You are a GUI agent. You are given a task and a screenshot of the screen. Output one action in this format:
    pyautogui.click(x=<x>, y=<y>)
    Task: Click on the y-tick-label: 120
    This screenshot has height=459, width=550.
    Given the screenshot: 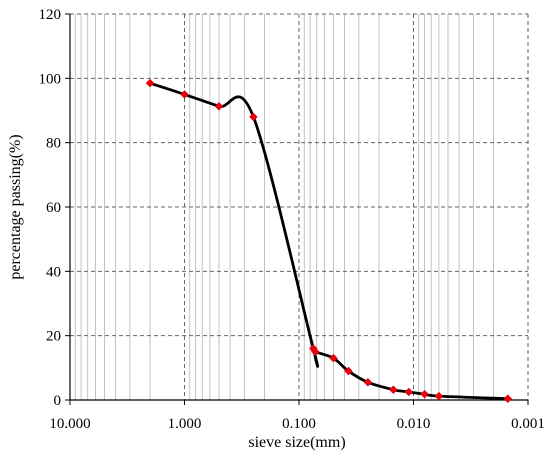 What is the action you would take?
    pyautogui.click(x=50, y=15)
    